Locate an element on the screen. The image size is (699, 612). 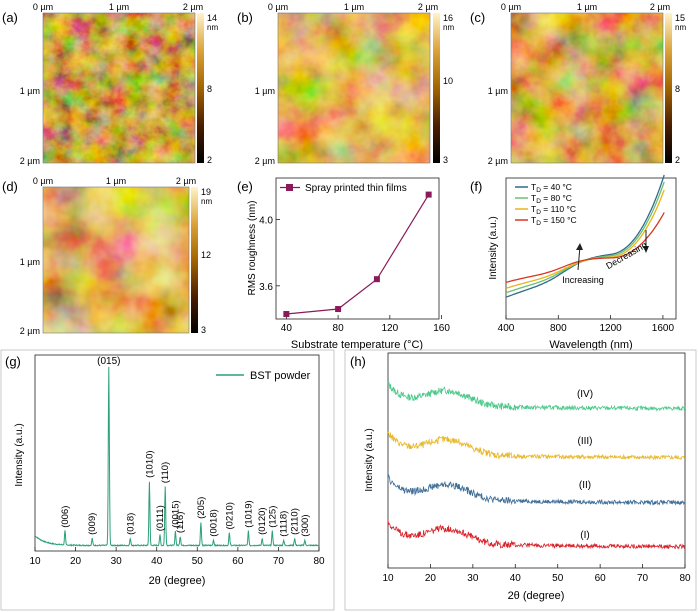
colorbar-b is located at coordinates (436, 88).